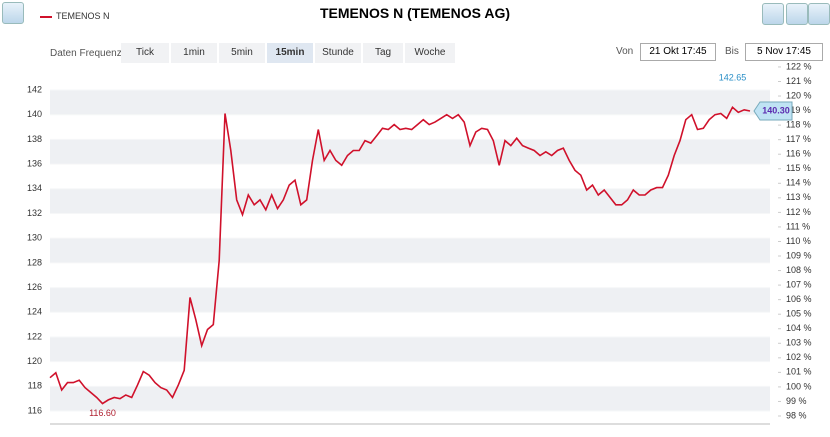 The width and height of the screenshot is (830, 437). Describe the element at coordinates (145, 53) in the screenshot. I see `frequency-button: Tick` at that location.